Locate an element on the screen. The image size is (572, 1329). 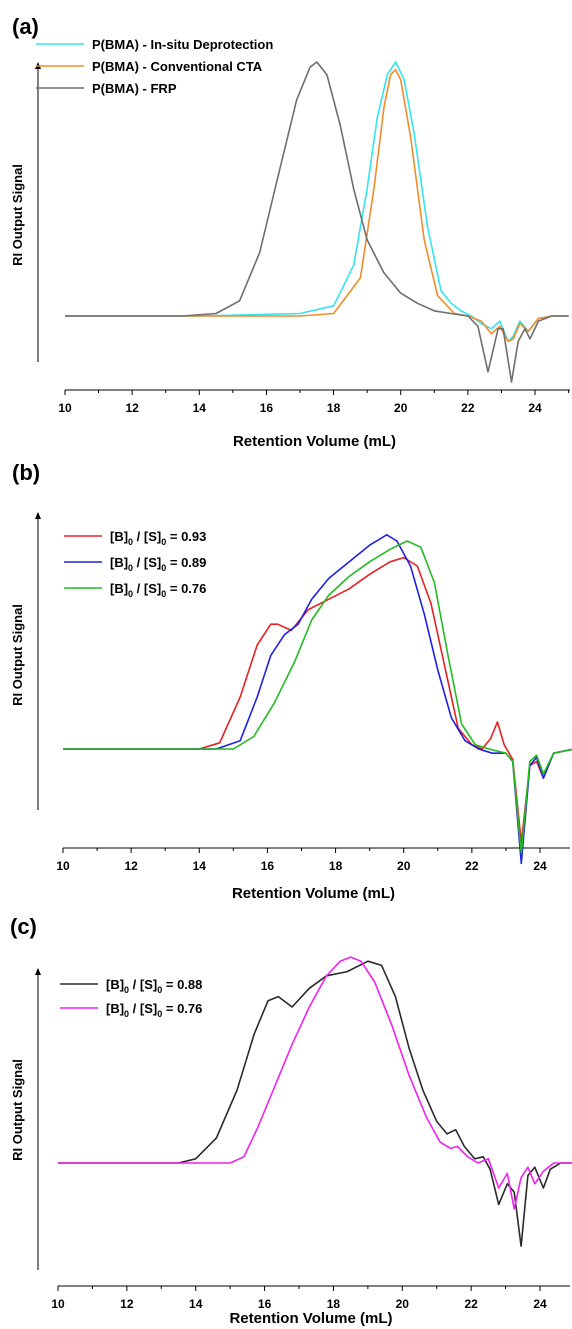
legend-label: [B]0 / [S]0 = 0.93 is located at coordinates (158, 538).